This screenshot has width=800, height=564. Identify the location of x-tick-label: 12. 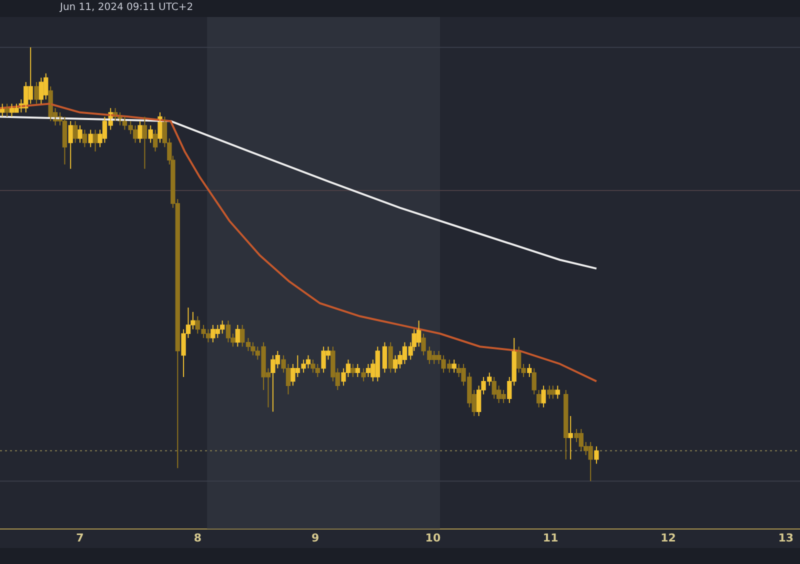
(668, 537).